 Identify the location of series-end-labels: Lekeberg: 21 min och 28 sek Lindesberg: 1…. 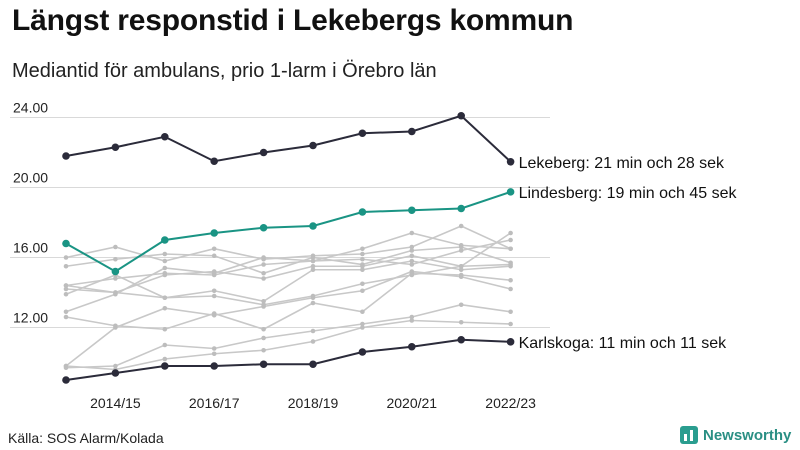
(628, 253).